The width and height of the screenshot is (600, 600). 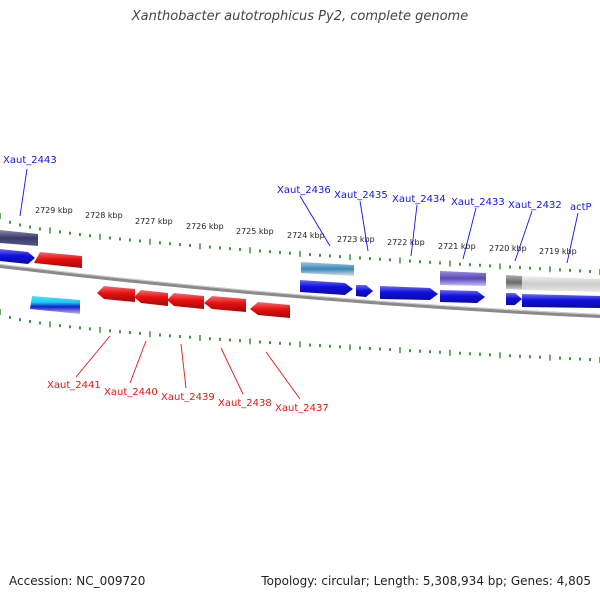 What do you see at coordinates (77, 581) in the screenshot?
I see `accession-text: Accession: NC_009720` at bounding box center [77, 581].